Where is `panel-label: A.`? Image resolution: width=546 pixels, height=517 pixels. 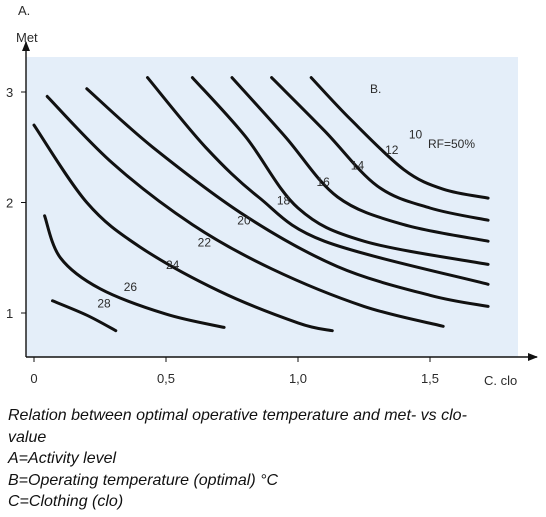
panel-label: A. is located at coordinates (24, 10).